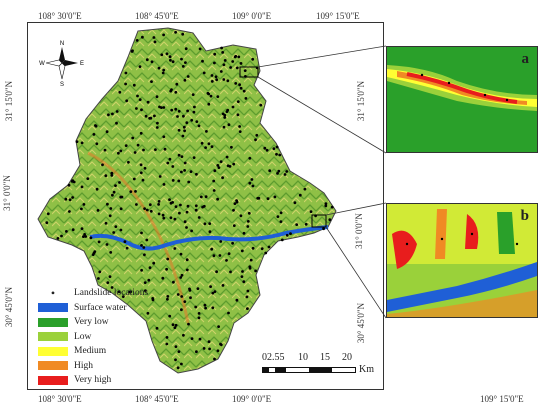  Describe the element at coordinates (83, 336) in the screenshot. I see `legend-label-low: Low` at that location.